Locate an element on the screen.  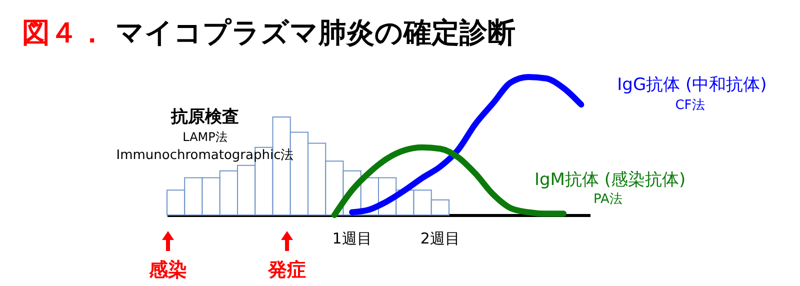
series-label: 抗原検査 is located at coordinates (204, 117).